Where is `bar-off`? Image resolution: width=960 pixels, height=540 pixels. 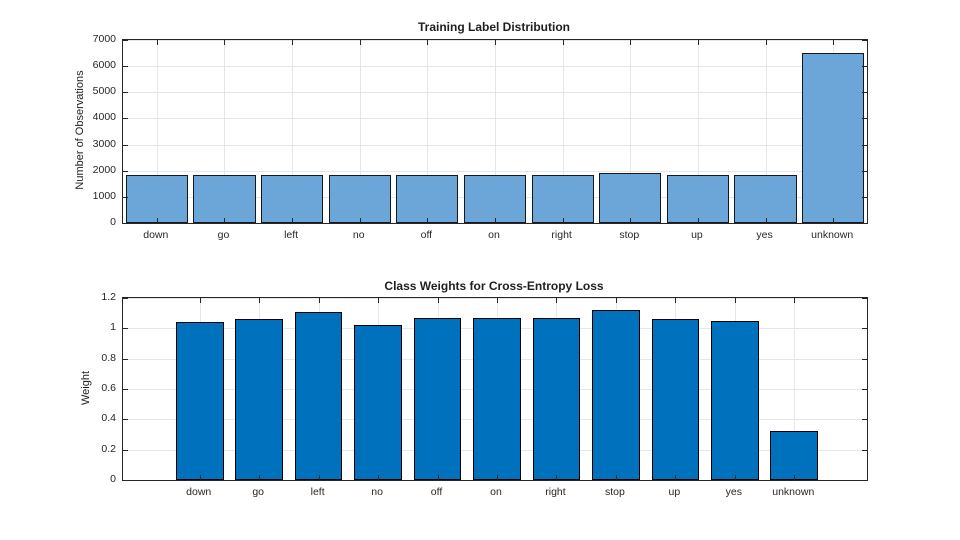
bar-off is located at coordinates (427, 198).